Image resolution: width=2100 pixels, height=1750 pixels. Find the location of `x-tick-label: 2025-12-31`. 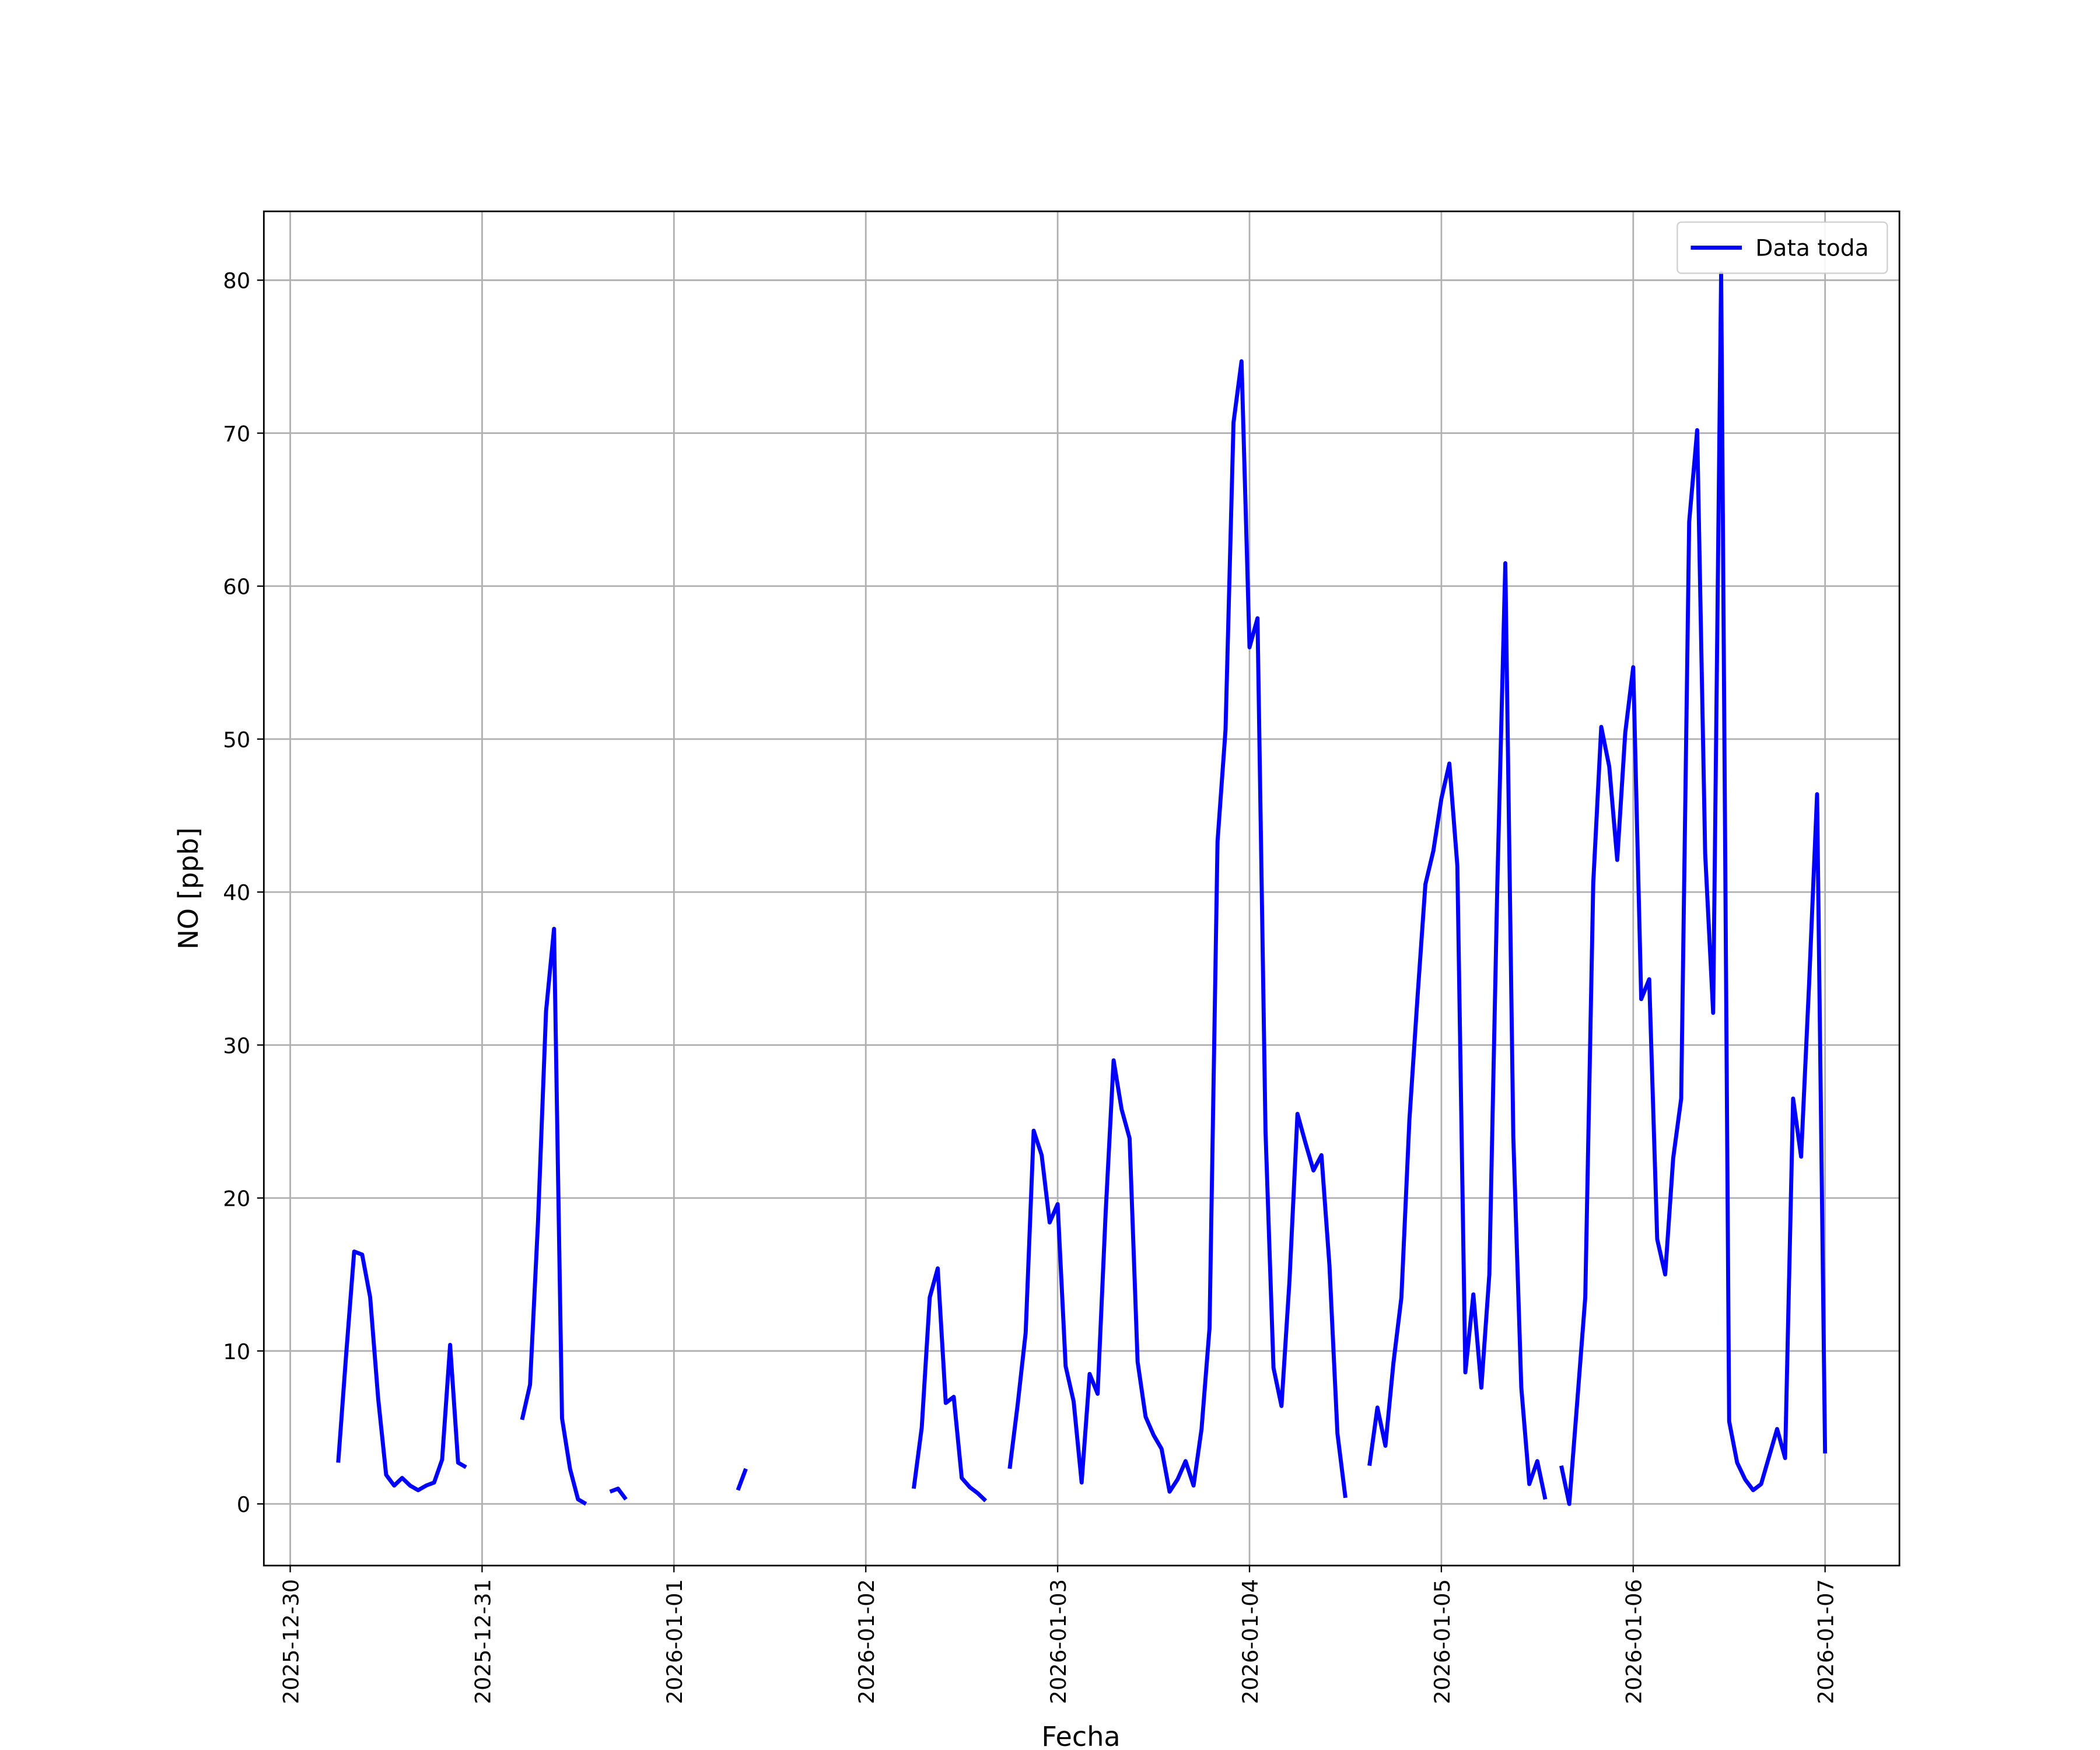

x-tick-label: 2025-12-31 is located at coordinates (482, 1641).